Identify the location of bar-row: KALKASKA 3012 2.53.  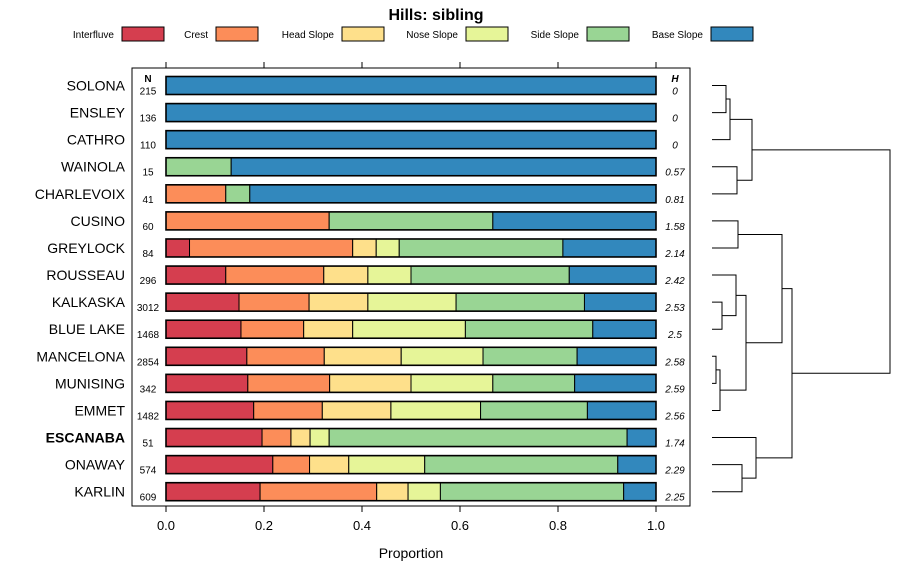
(368, 303).